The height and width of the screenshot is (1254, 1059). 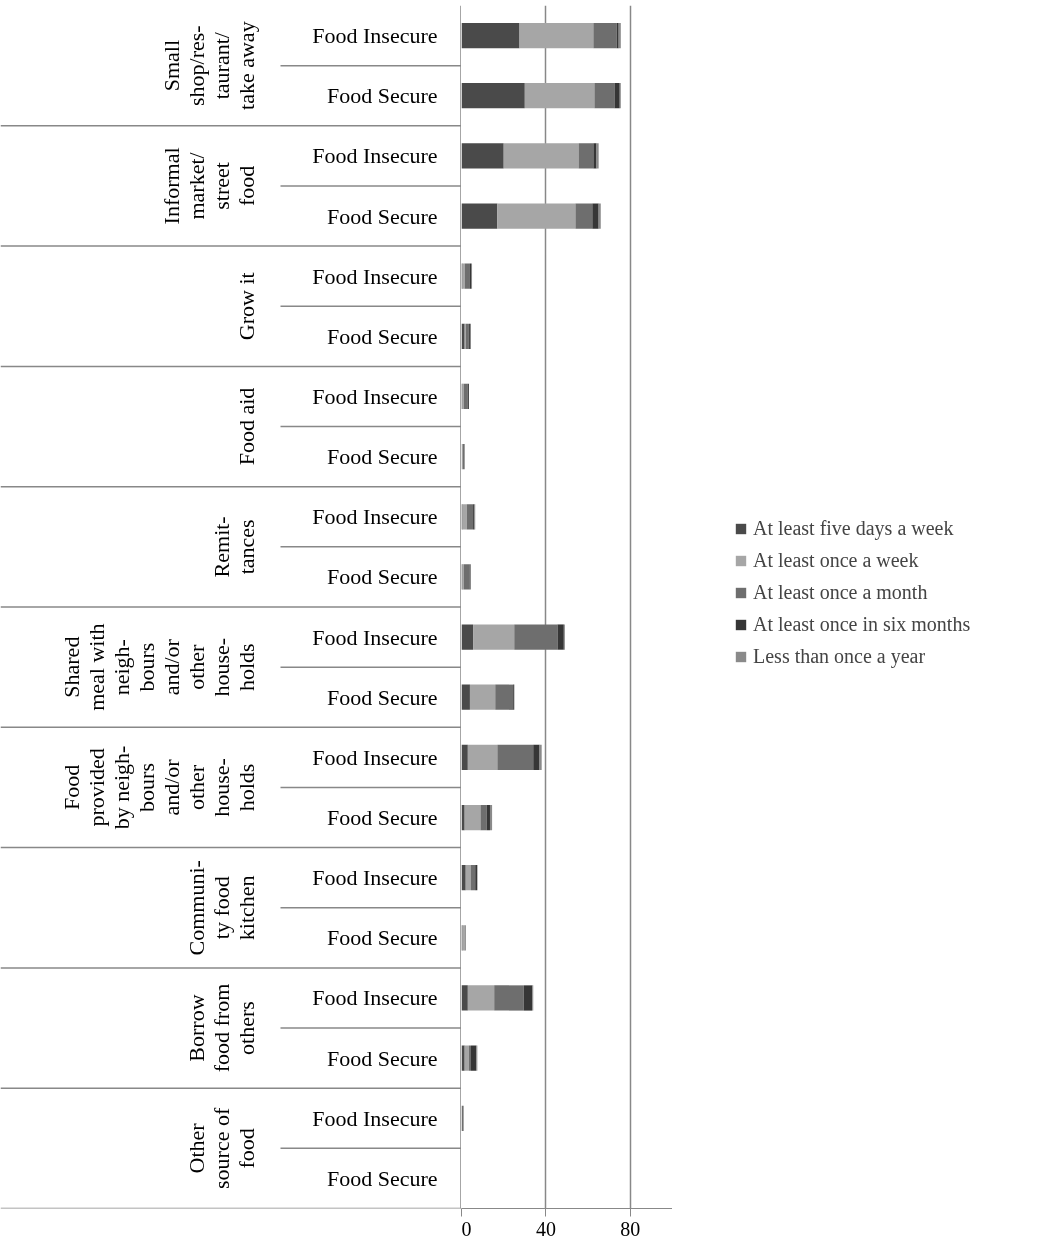 What do you see at coordinates (208, 186) in the screenshot?
I see `text: Informal market/ street food` at bounding box center [208, 186].